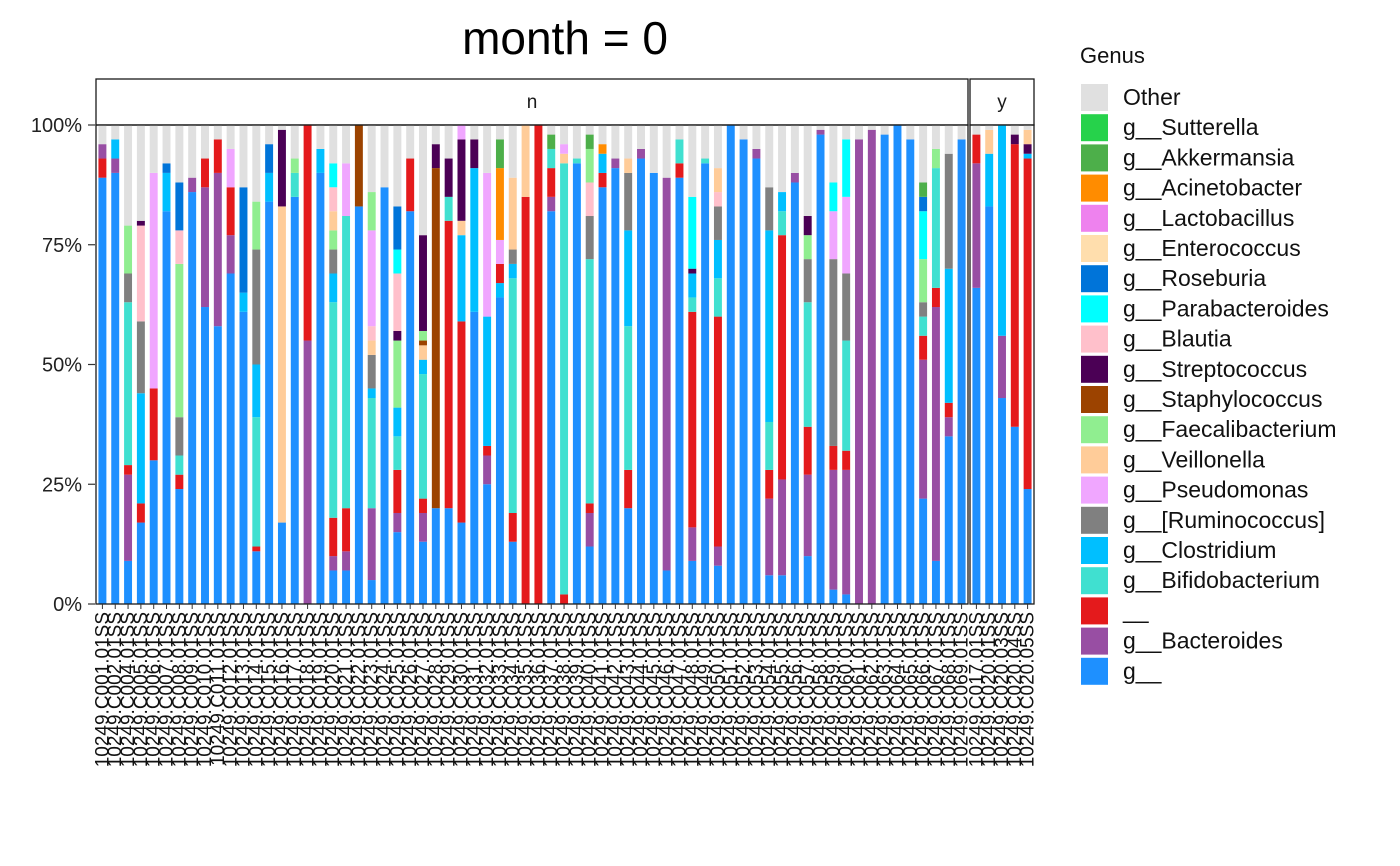 Image resolution: width=1400 pixels, height=866 pixels. I want to click on legend-item: g__Enterococcus, so click(1191, 248).